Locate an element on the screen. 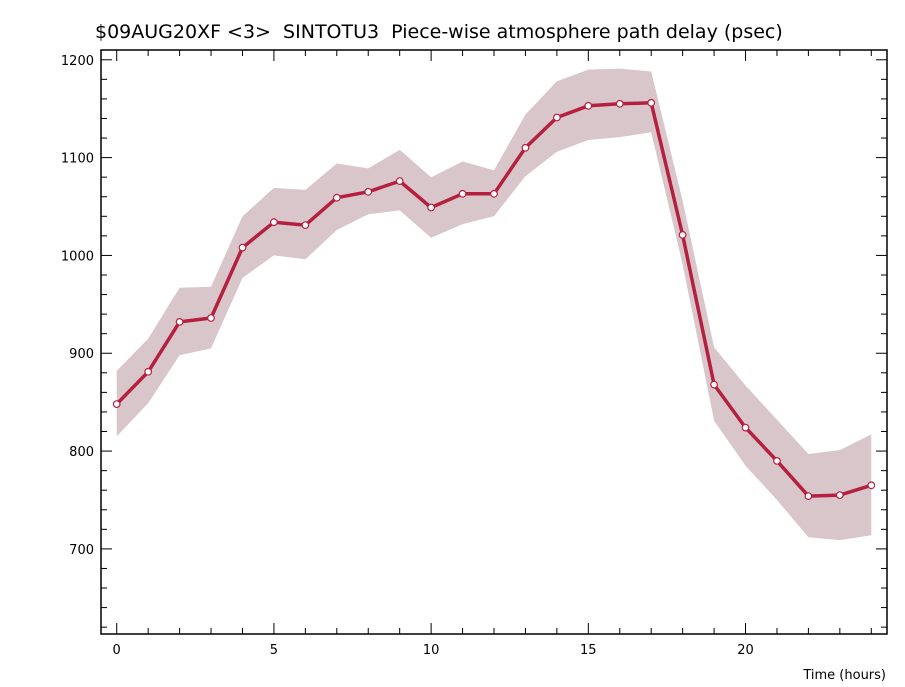  x-tick-label: 5 is located at coordinates (274, 650).